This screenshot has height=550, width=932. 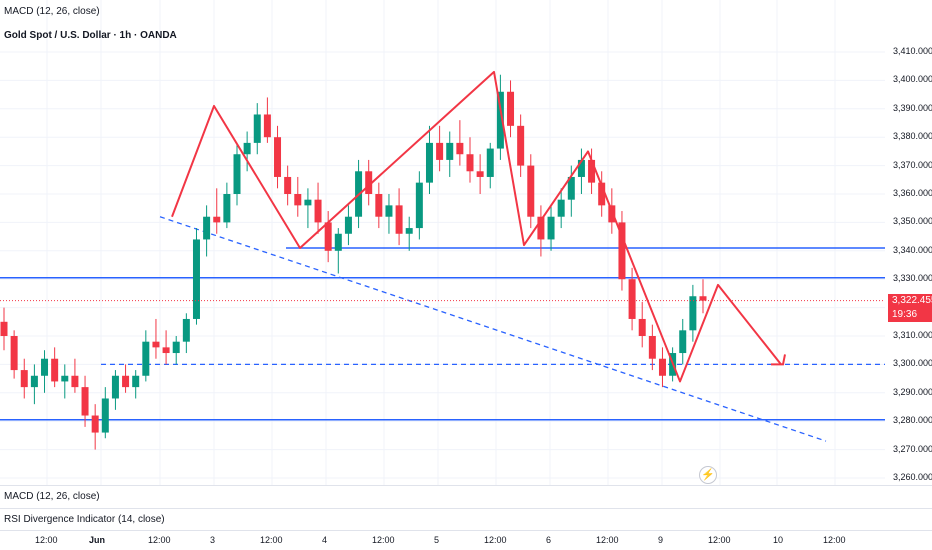 I want to click on y-tick-label: 3,370.000, so click(x=912, y=164).